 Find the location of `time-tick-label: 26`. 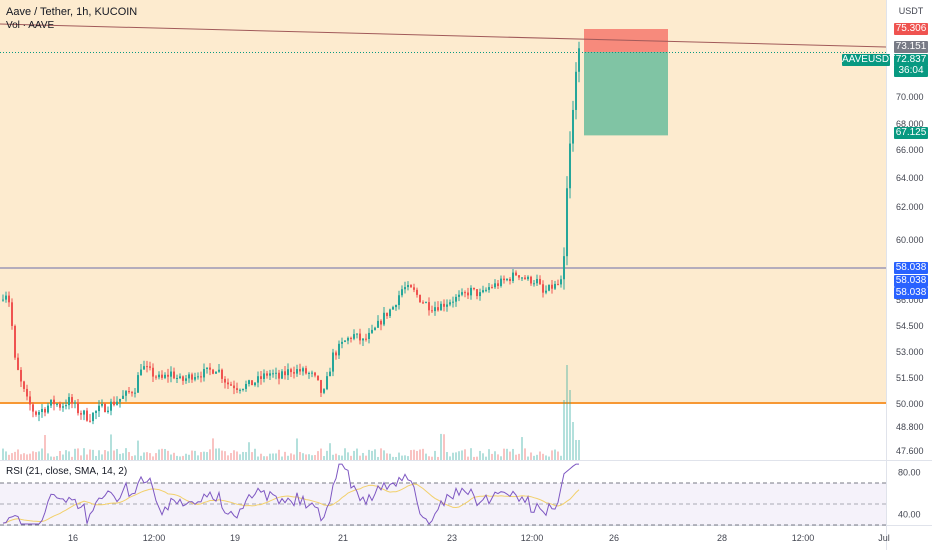

time-tick-label: 26 is located at coordinates (614, 538).